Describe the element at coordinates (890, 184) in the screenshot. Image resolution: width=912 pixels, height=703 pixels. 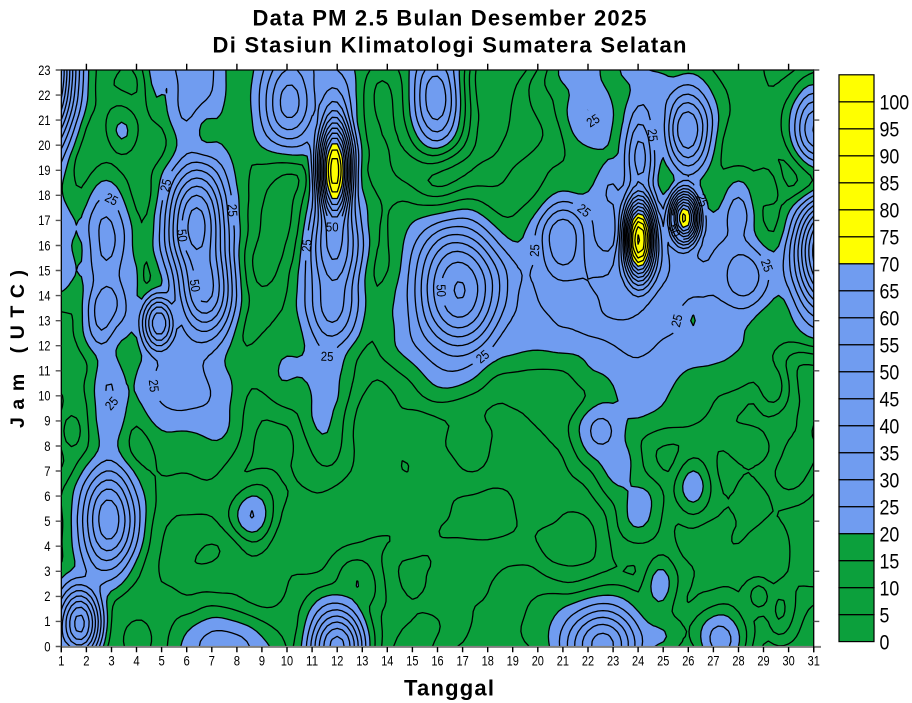
I see `svg-text: 85` at that location.